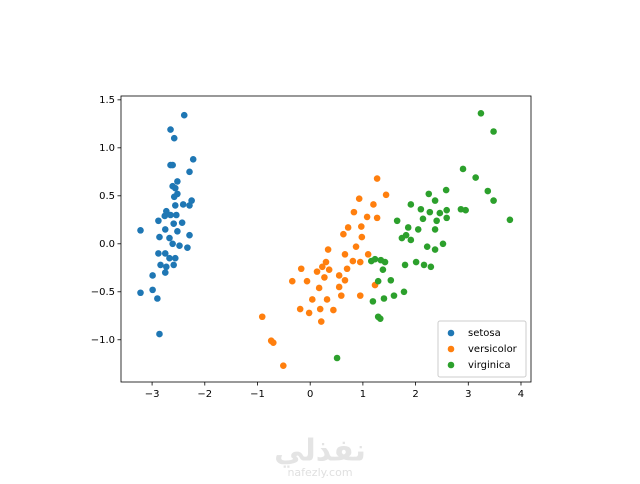 The image size is (640, 484). I want to click on x-tick-label: 4, so click(521, 394).